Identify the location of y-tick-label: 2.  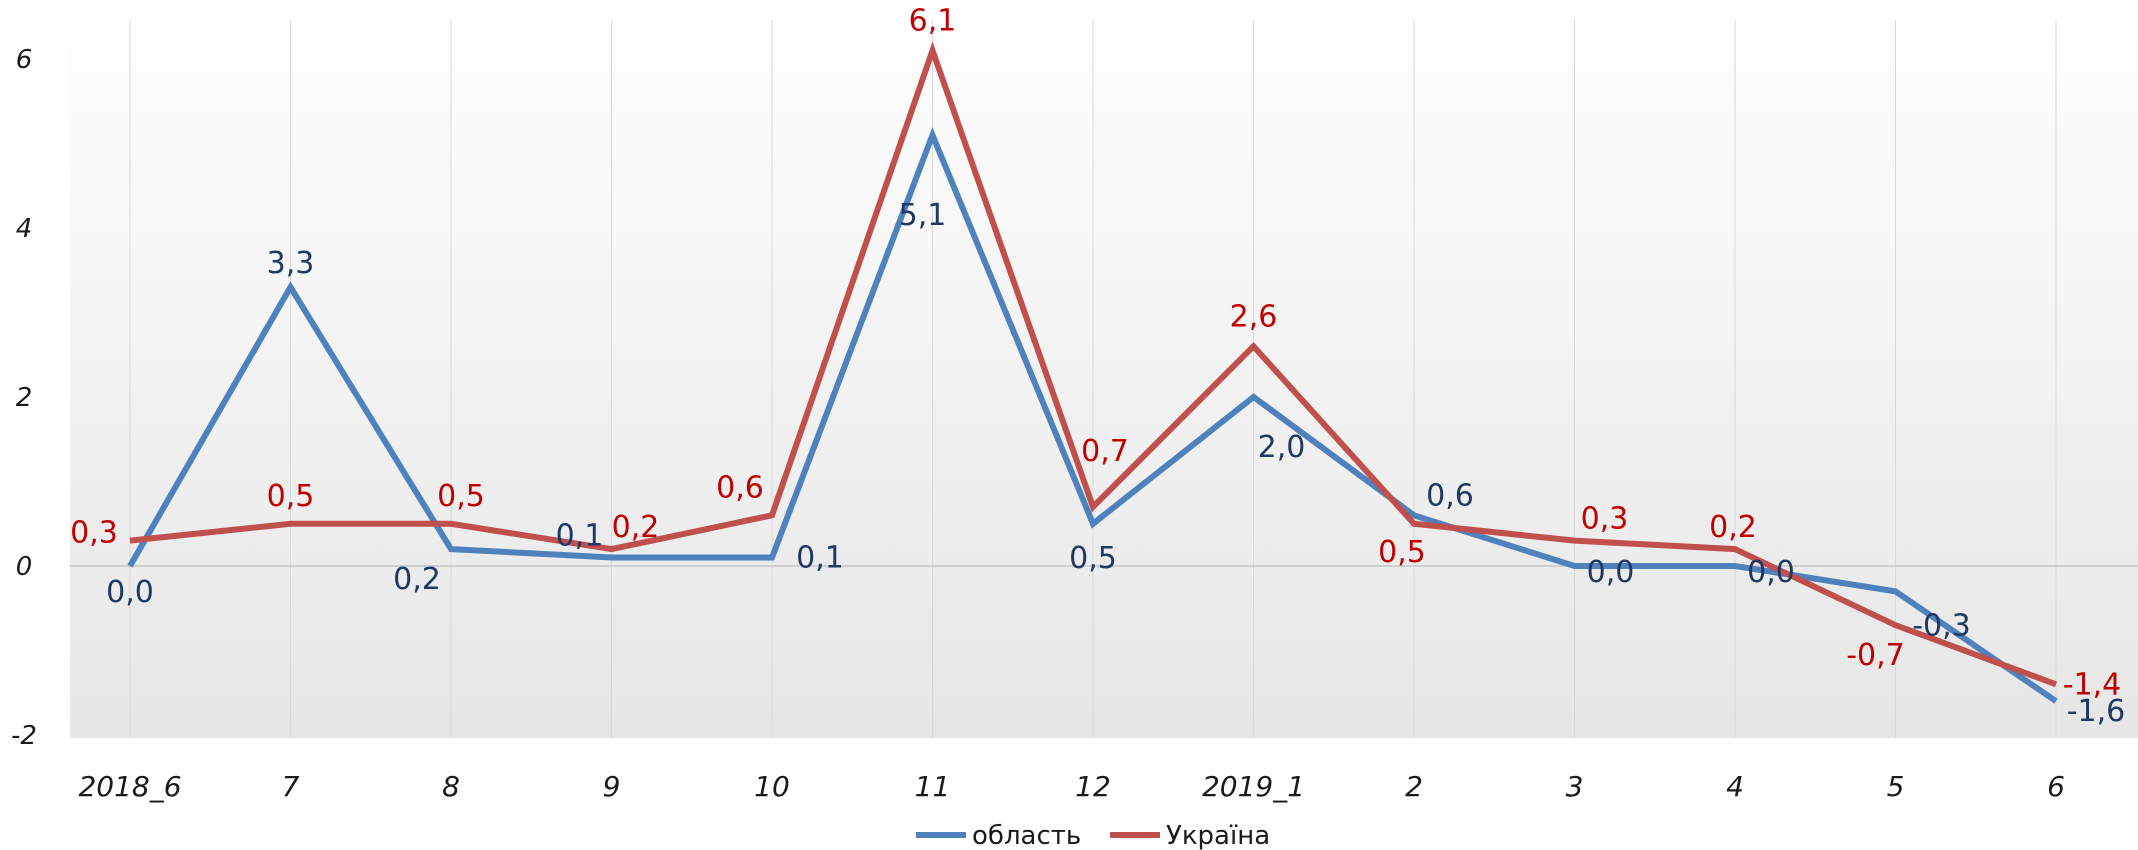
(24, 398).